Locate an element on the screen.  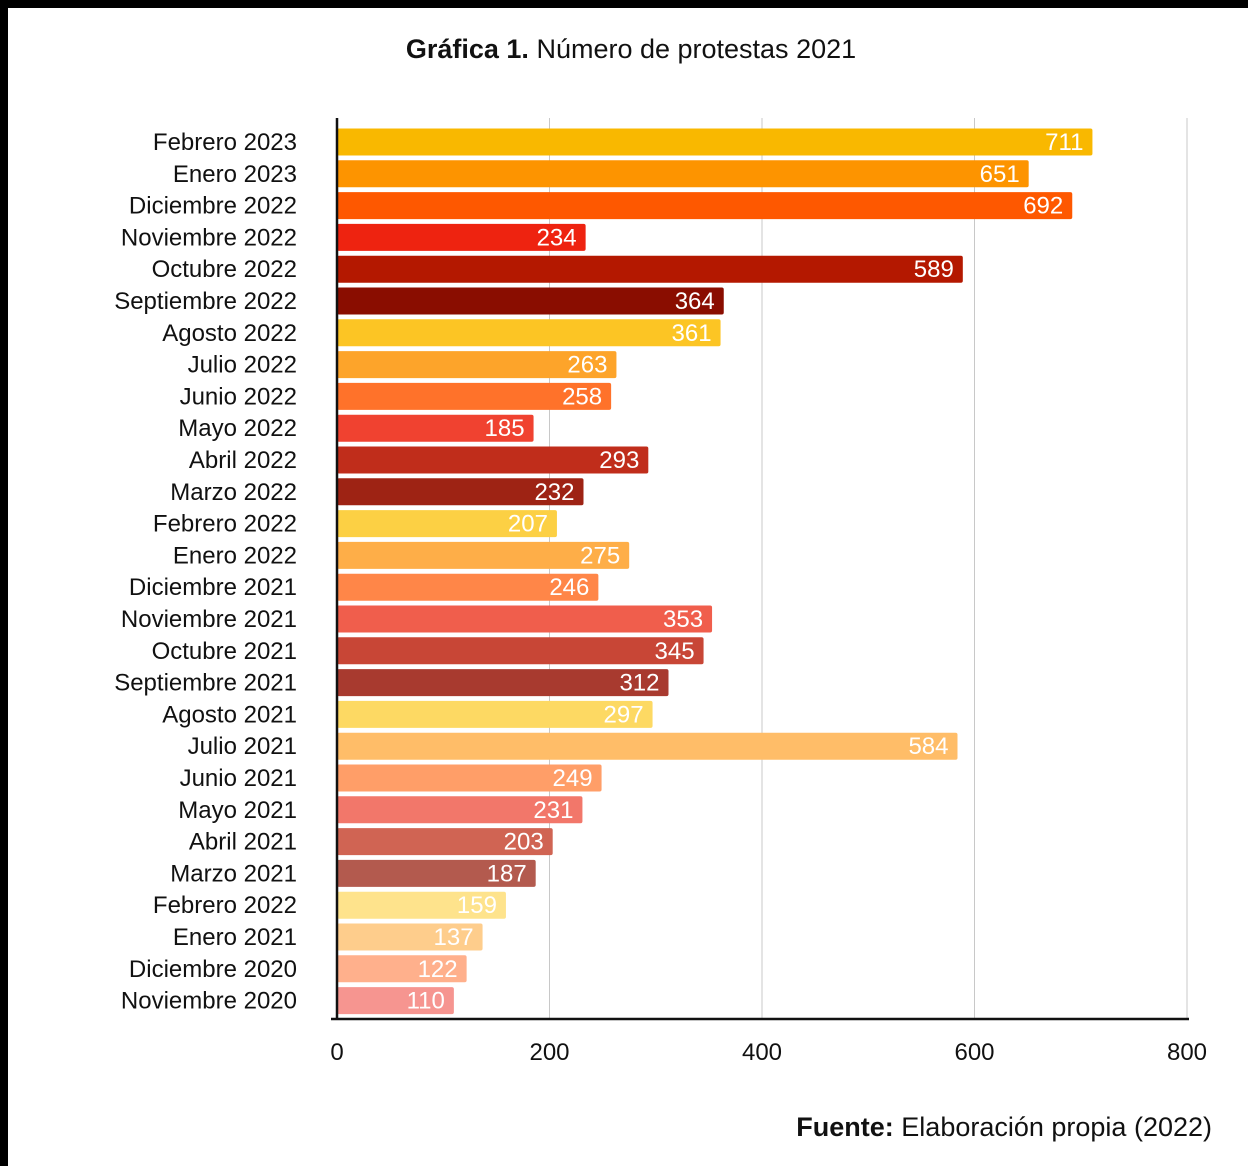
data-label: 249 is located at coordinates (573, 778).